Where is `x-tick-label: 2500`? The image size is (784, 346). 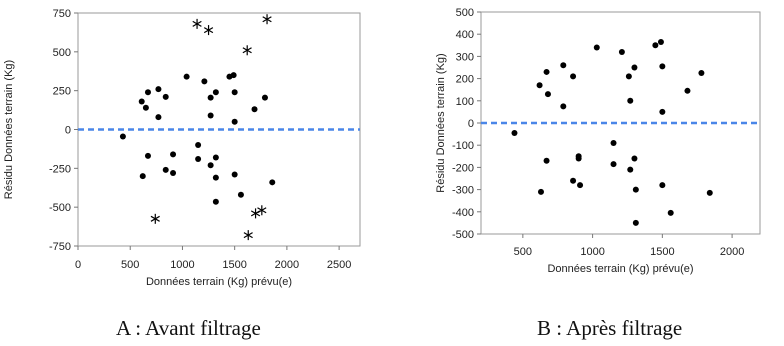
x-tick-label: 2500 is located at coordinates (339, 265).